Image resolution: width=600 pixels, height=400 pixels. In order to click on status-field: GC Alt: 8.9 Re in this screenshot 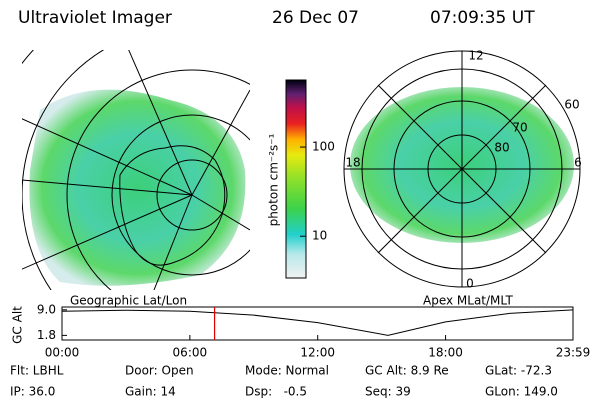, I will do `click(407, 371)`.